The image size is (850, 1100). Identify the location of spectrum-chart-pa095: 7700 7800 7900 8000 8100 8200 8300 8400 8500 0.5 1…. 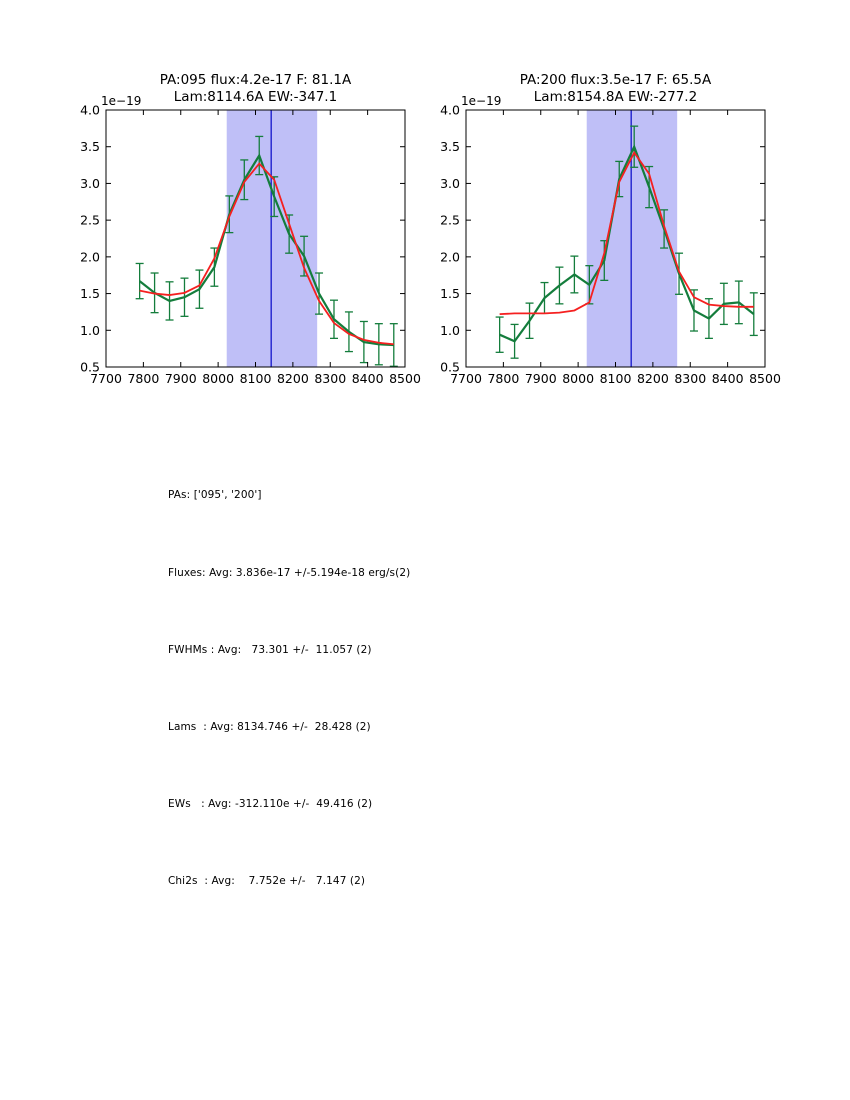
(250, 229).